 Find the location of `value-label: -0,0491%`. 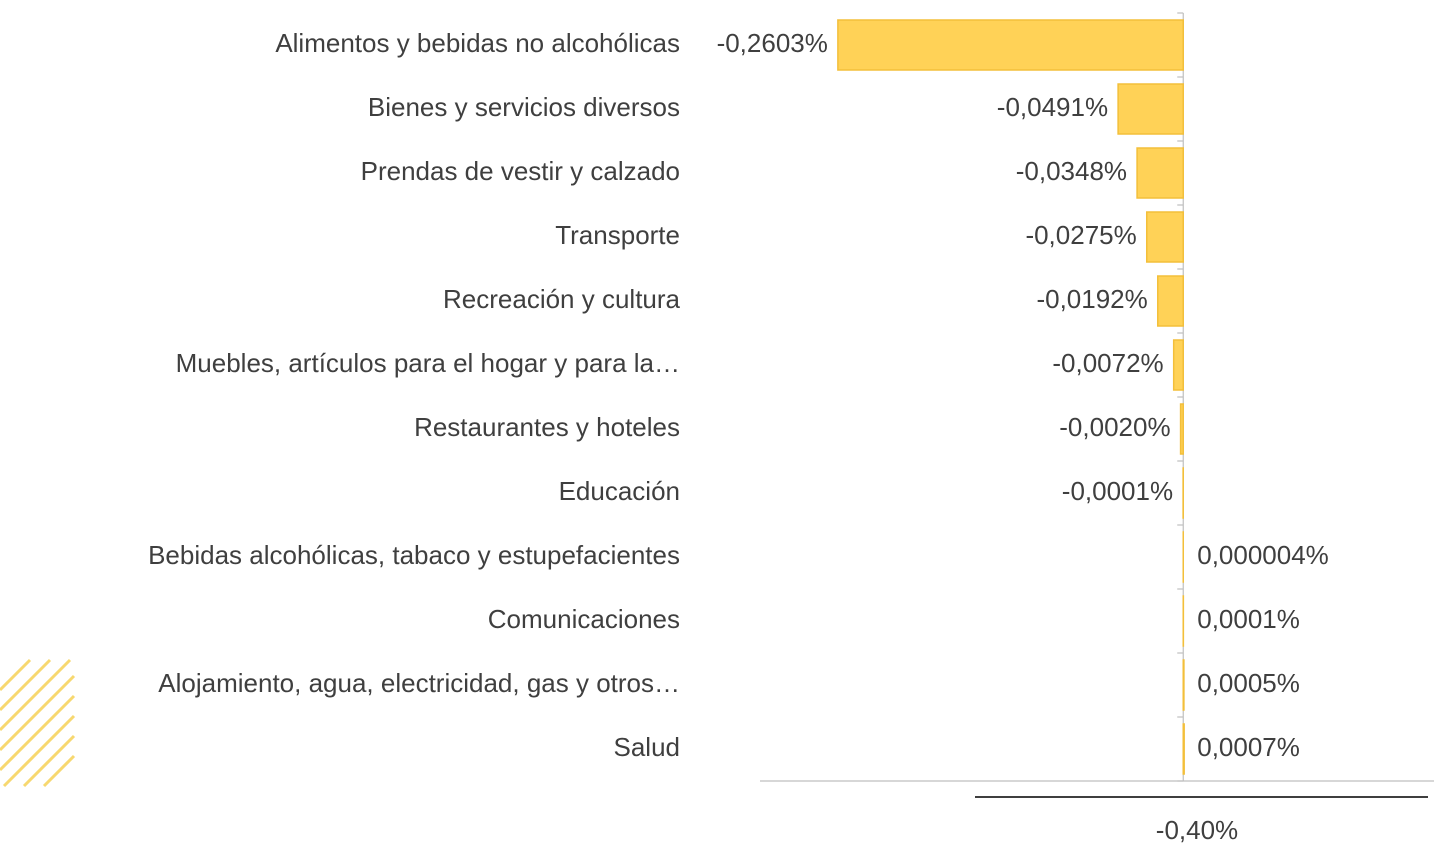

value-label: -0,0491% is located at coordinates (1052, 107).